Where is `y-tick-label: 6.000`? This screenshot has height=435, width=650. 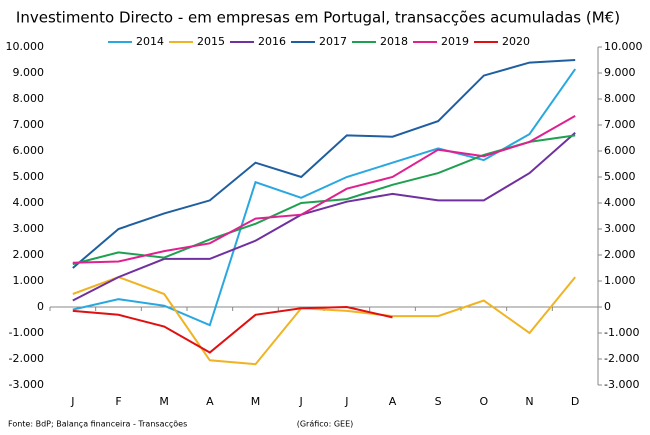
y-tick-label: 6.000 is located at coordinates (29, 150).